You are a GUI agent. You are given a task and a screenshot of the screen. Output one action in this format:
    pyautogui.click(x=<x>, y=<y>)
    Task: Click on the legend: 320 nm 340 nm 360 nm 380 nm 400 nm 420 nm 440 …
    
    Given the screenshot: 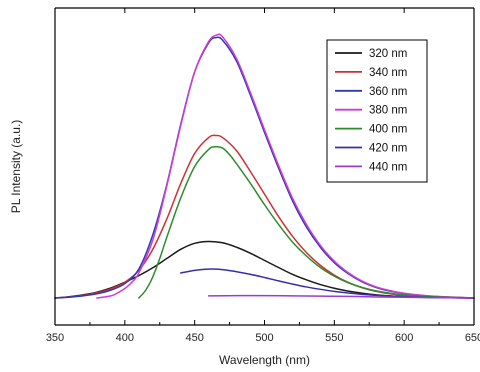 What is the action you would take?
    pyautogui.click(x=377, y=111)
    